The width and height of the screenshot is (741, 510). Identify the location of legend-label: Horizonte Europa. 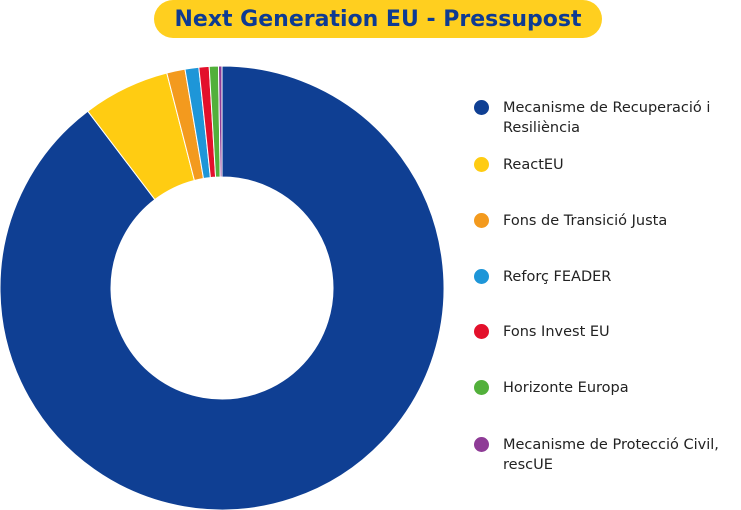
(566, 388).